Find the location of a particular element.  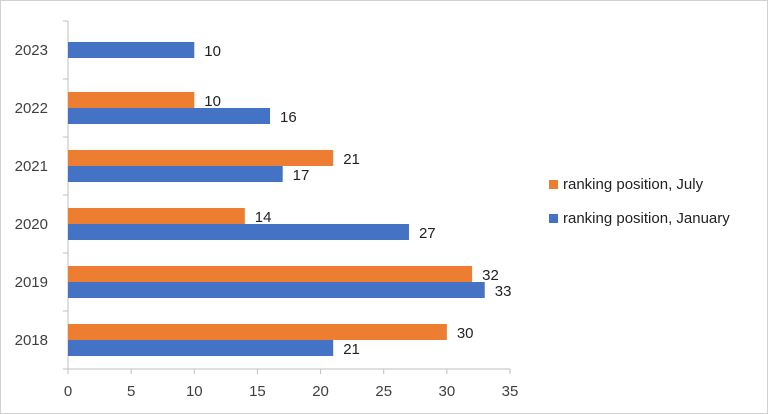

data-label: 33 is located at coordinates (503, 291).